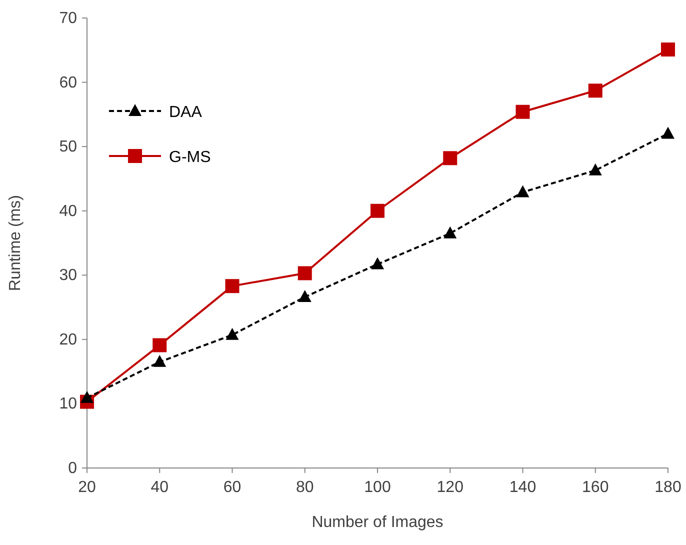  I want to click on y-tick-label: 0, so click(73, 468).